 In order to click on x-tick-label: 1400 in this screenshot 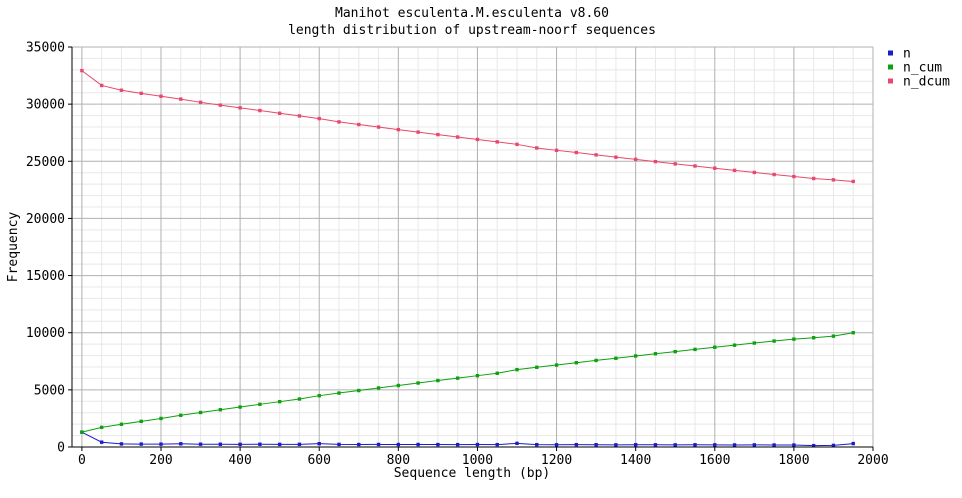, I will do `click(635, 460)`.